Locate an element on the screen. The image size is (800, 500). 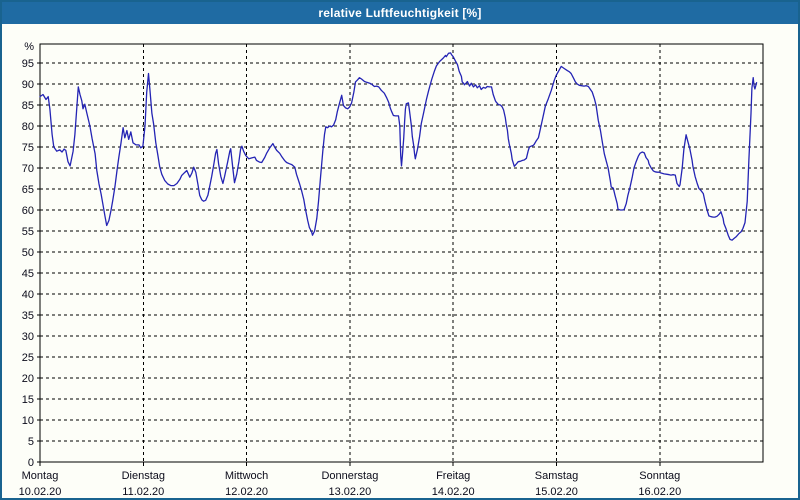
x-tick-date-label: 15.02.20 is located at coordinates (556, 492).